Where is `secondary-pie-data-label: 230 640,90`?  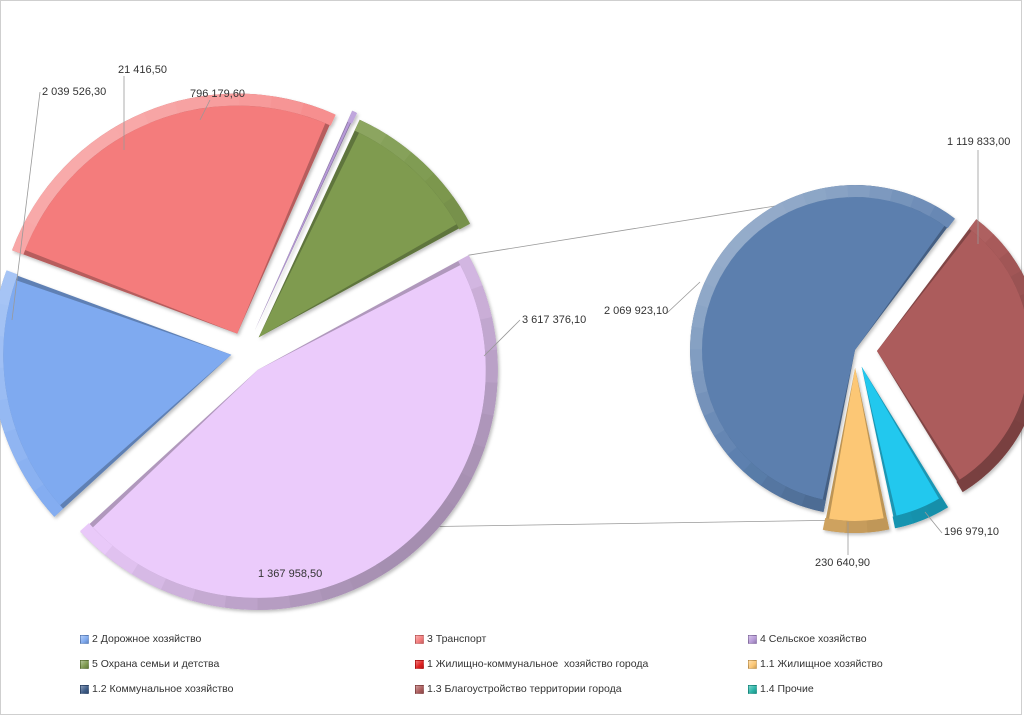
secondary-pie-data-label: 230 640,90 is located at coordinates (842, 563).